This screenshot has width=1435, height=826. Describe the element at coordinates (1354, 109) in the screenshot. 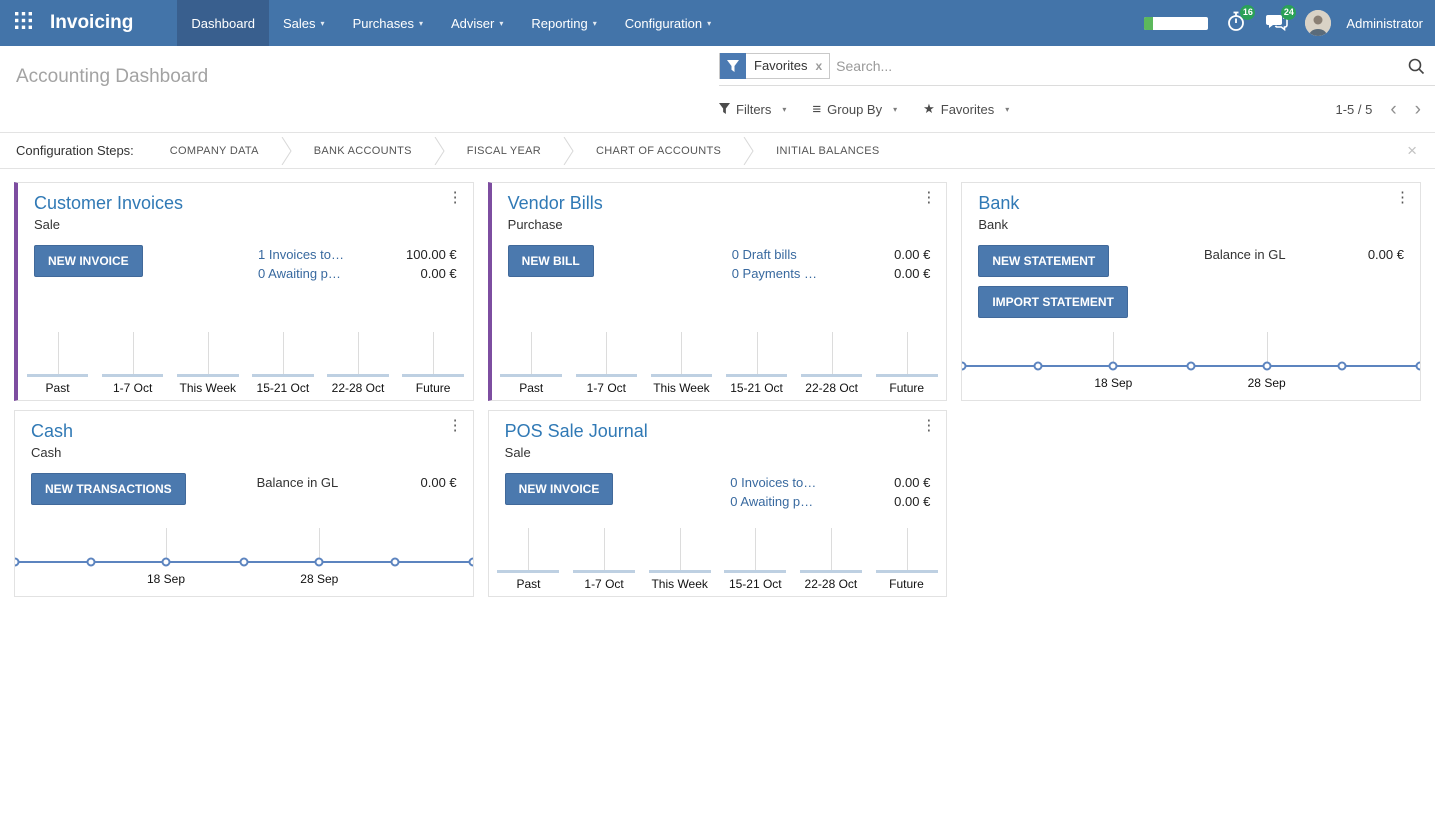

I see `pager-value: 1-5 / 5` at that location.